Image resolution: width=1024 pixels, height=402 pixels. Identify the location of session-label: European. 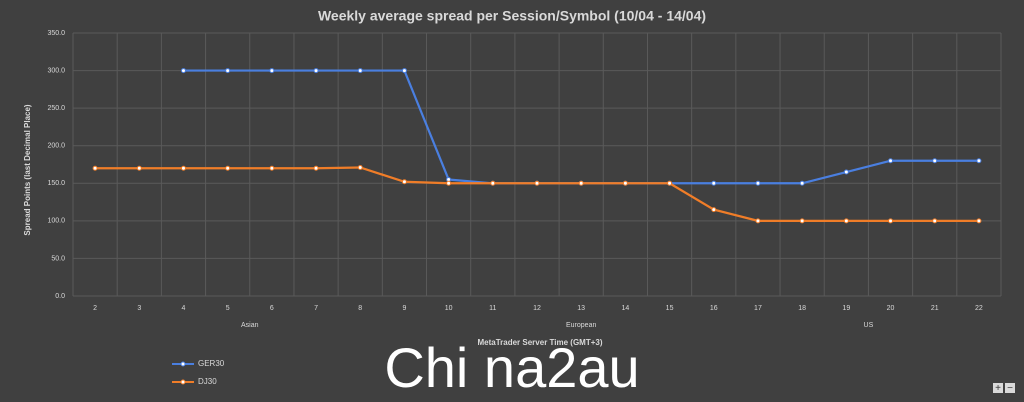
(581, 325).